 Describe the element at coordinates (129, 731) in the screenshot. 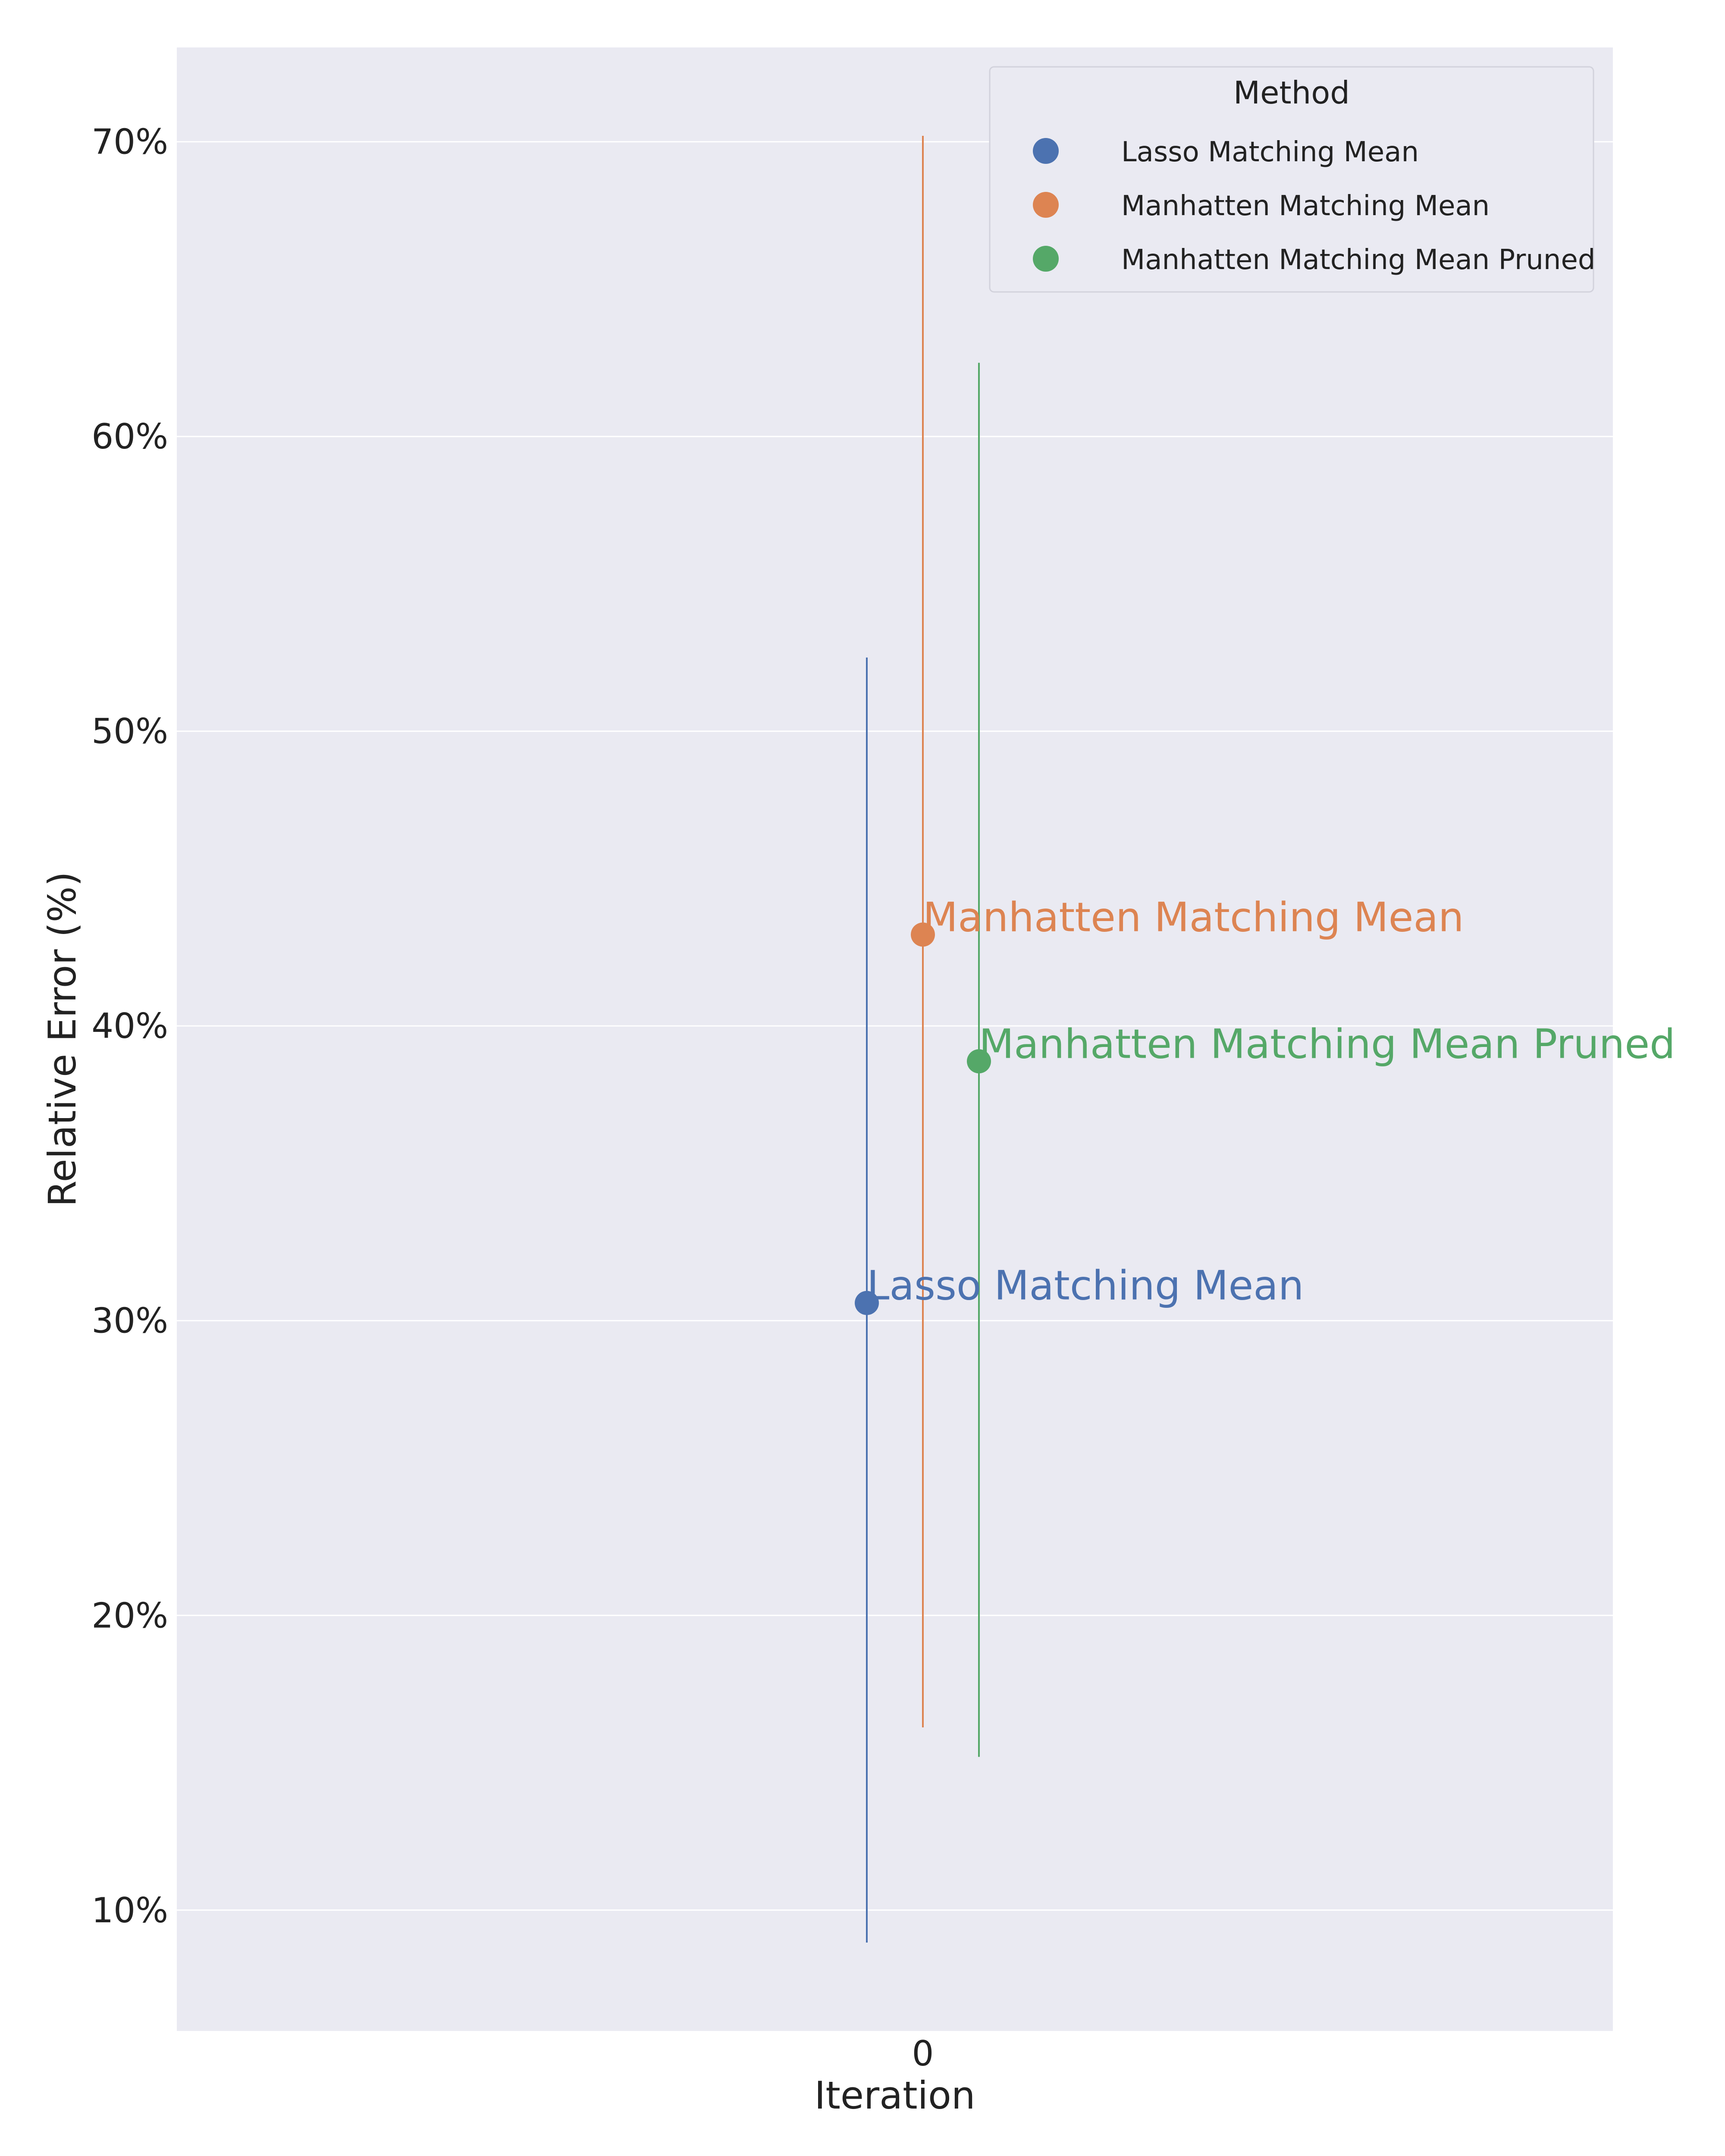

I see `y-tick-label: 50%` at that location.